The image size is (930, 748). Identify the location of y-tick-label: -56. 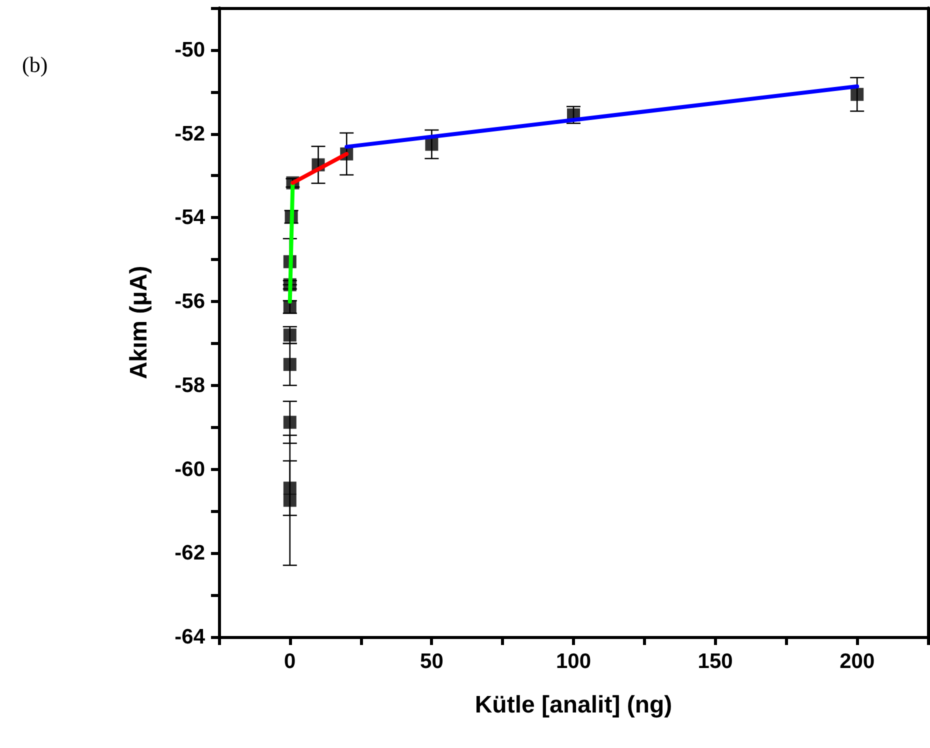
(189, 302).